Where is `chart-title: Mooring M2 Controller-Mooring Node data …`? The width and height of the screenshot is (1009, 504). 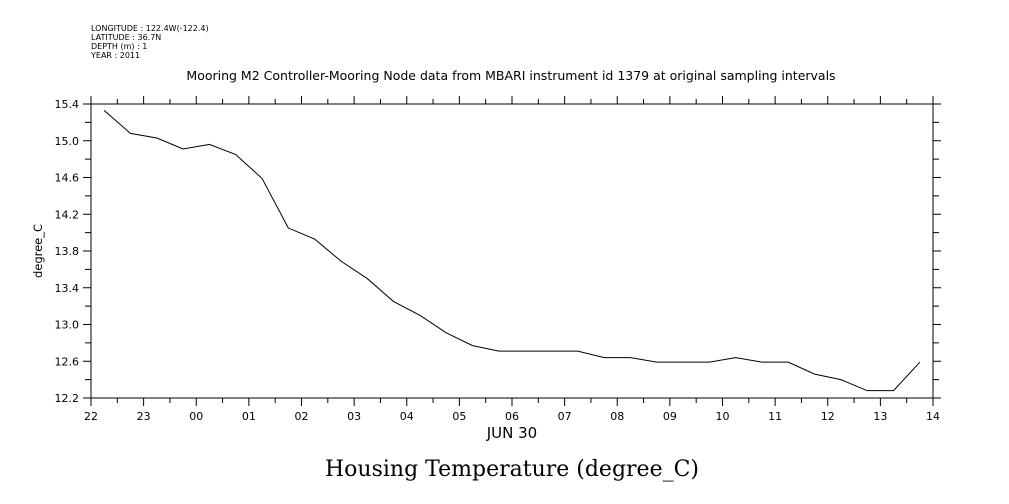 chart-title: Mooring M2 Controller-Mooring Node data … is located at coordinates (510, 75).